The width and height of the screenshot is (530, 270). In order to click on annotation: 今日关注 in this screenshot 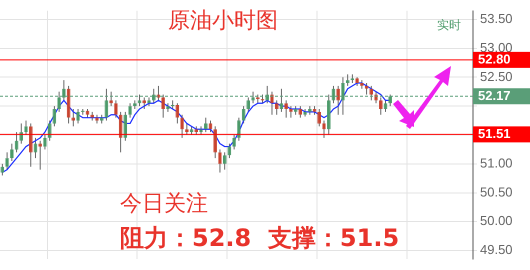, I will do `click(164, 204)`.